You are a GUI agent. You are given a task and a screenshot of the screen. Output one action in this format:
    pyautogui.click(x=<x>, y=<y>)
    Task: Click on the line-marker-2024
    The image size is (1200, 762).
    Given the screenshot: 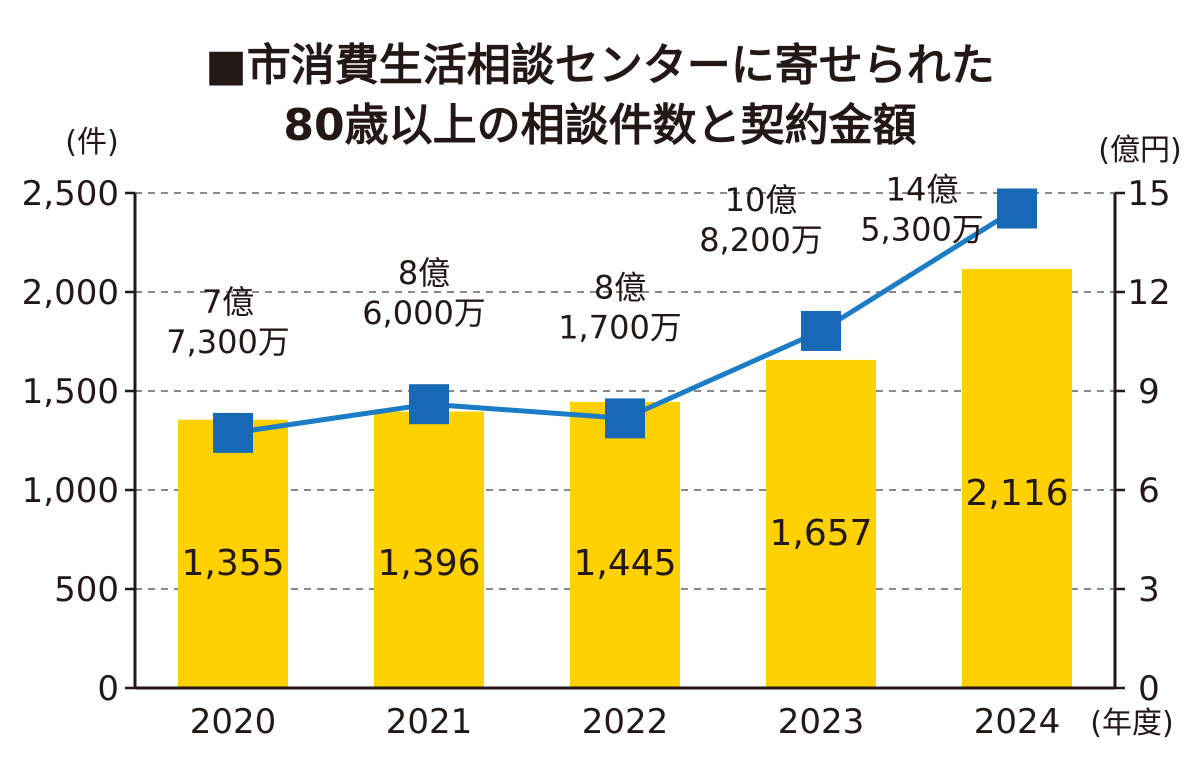 What is the action you would take?
    pyautogui.click(x=1017, y=208)
    